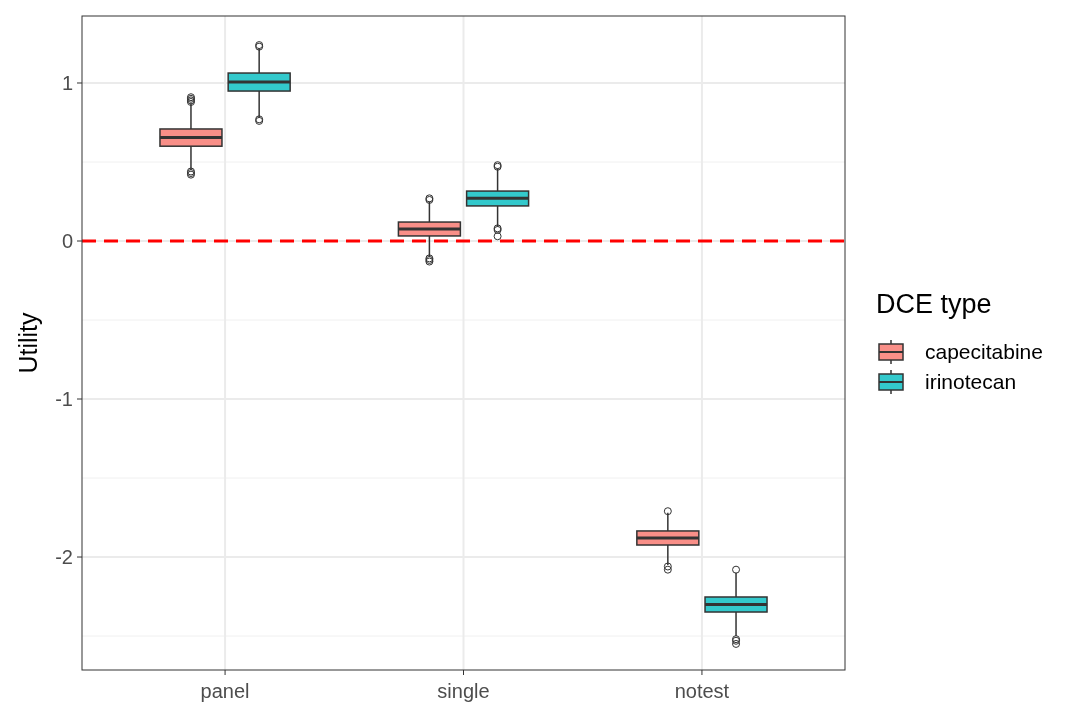 Image resolution: width=1078 pixels, height=704 pixels. Describe the element at coordinates (67, 83) in the screenshot. I see `y-tick-label: 1` at that location.